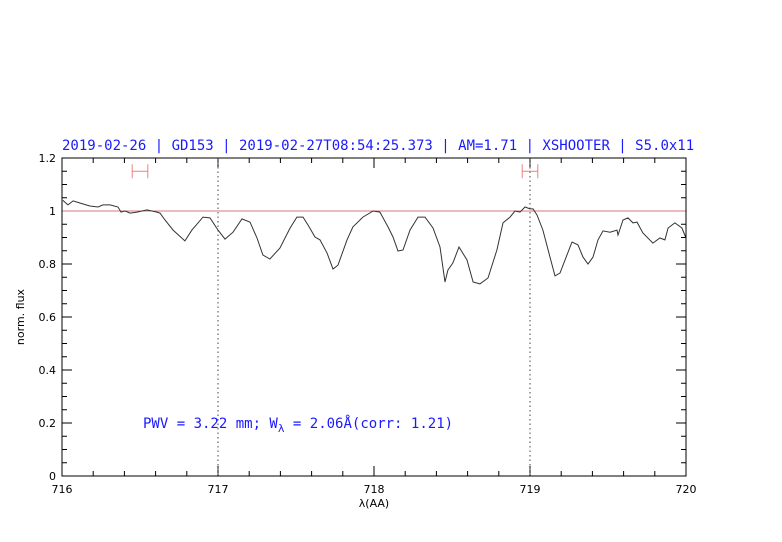  Describe the element at coordinates (62, 489) in the screenshot. I see `x-tick-label: 716` at that location.